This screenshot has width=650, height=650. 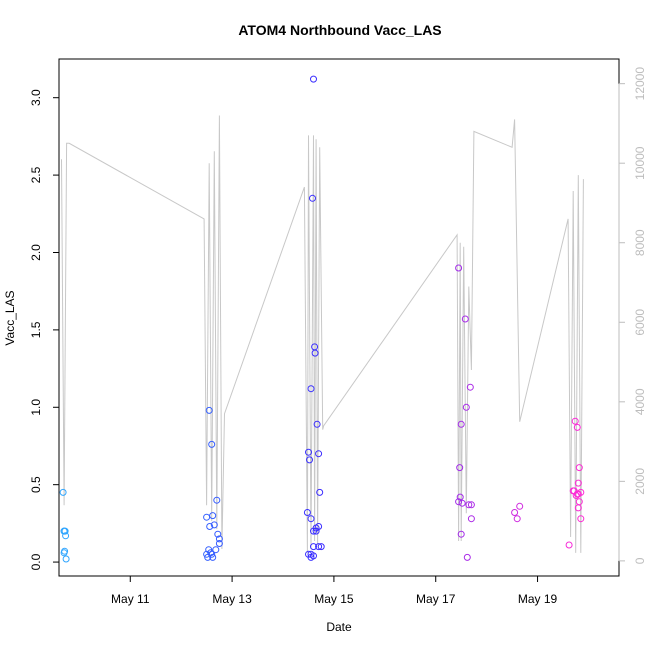 What do you see at coordinates (640, 84) in the screenshot?
I see `right-tick-label: 12000` at bounding box center [640, 84].